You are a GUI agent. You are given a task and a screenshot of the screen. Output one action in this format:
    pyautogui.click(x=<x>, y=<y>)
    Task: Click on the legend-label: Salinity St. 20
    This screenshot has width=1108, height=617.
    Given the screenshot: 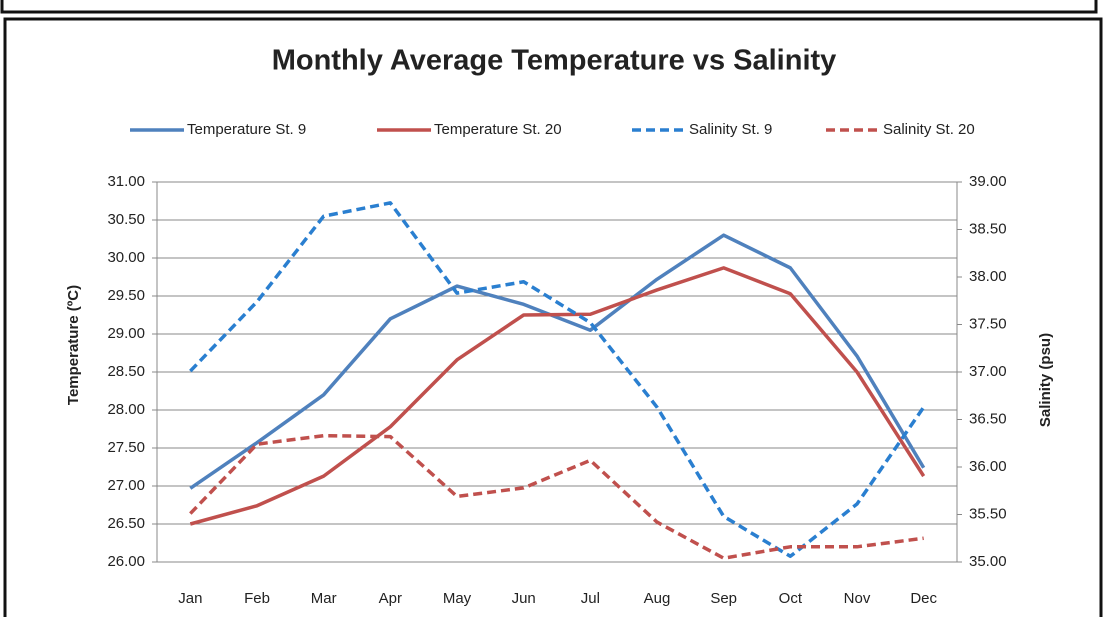 What is the action you would take?
    pyautogui.click(x=929, y=129)
    